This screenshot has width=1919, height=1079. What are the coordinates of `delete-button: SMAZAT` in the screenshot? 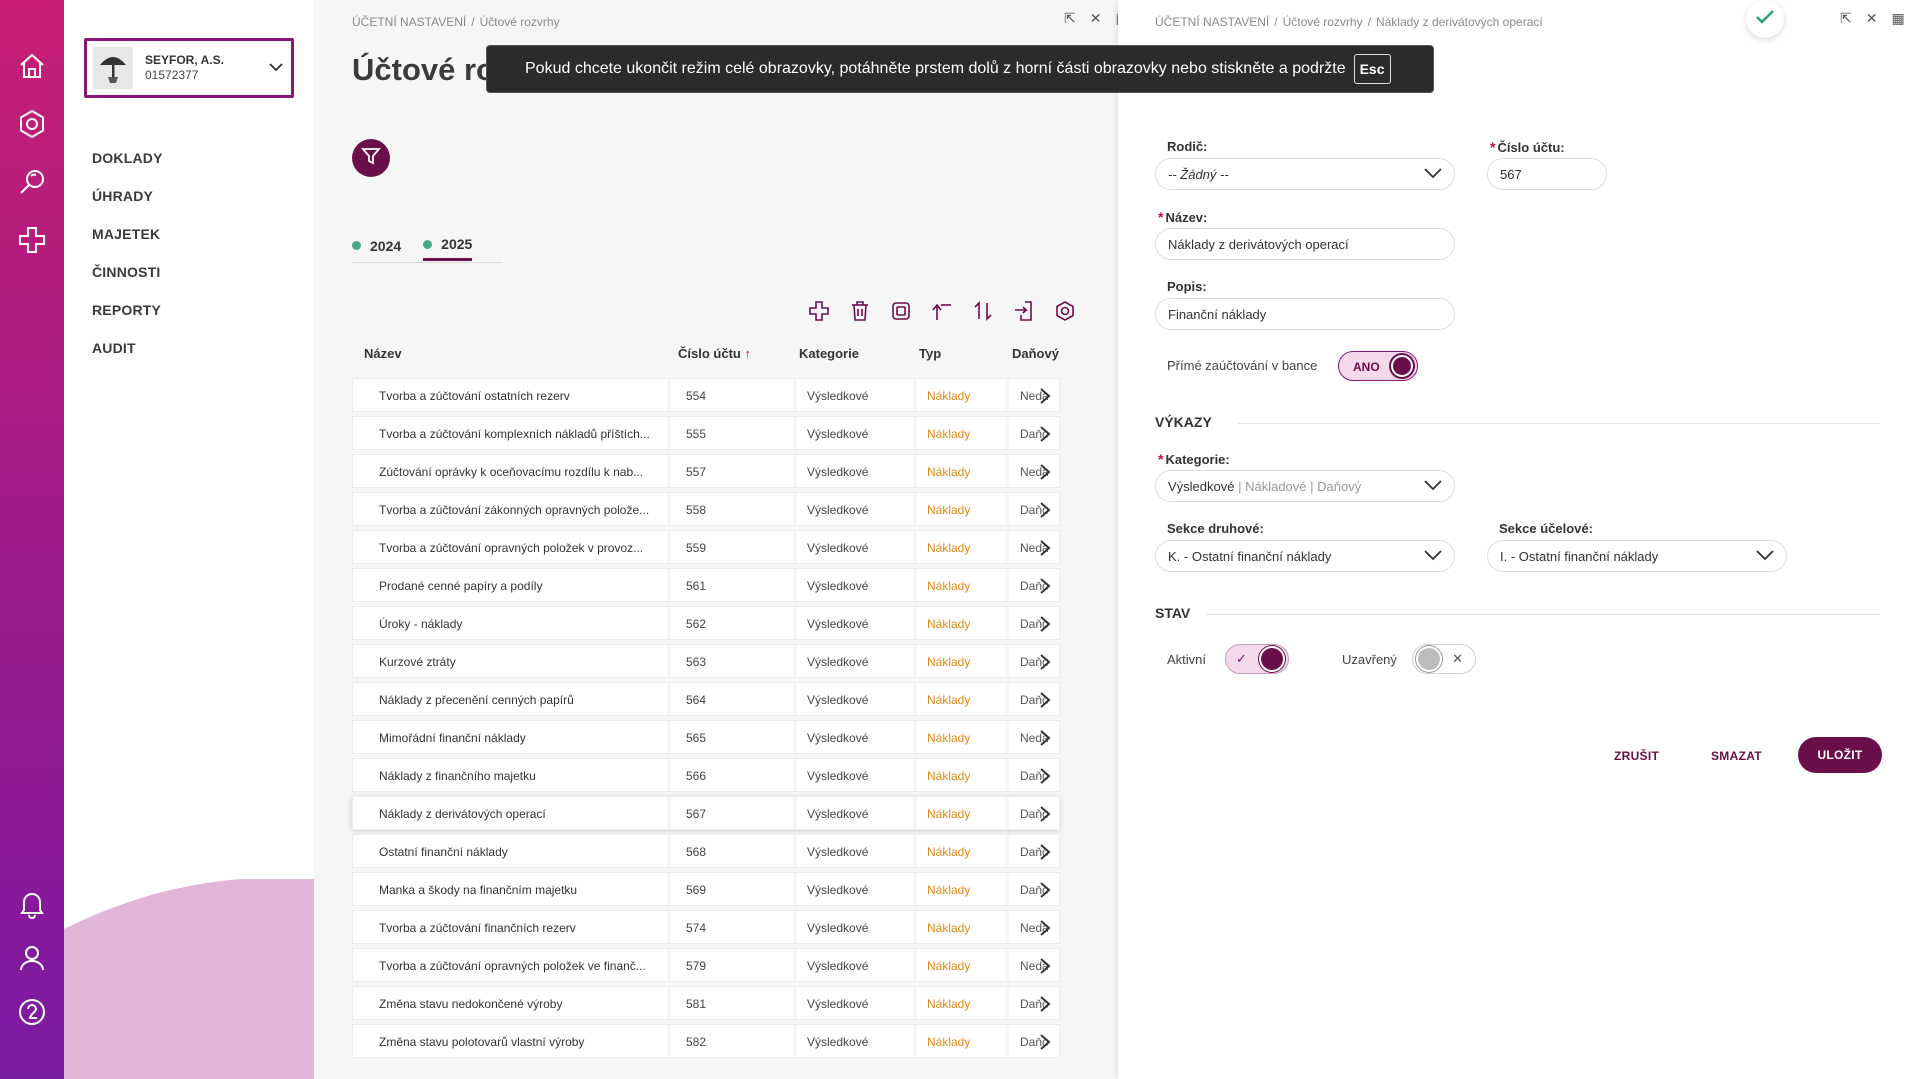 It's located at (1736, 756).